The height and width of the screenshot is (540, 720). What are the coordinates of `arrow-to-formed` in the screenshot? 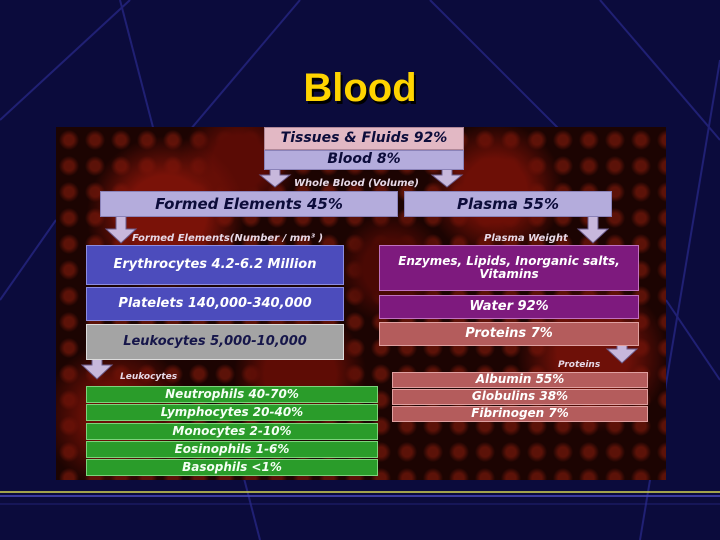 It's located at (275, 177).